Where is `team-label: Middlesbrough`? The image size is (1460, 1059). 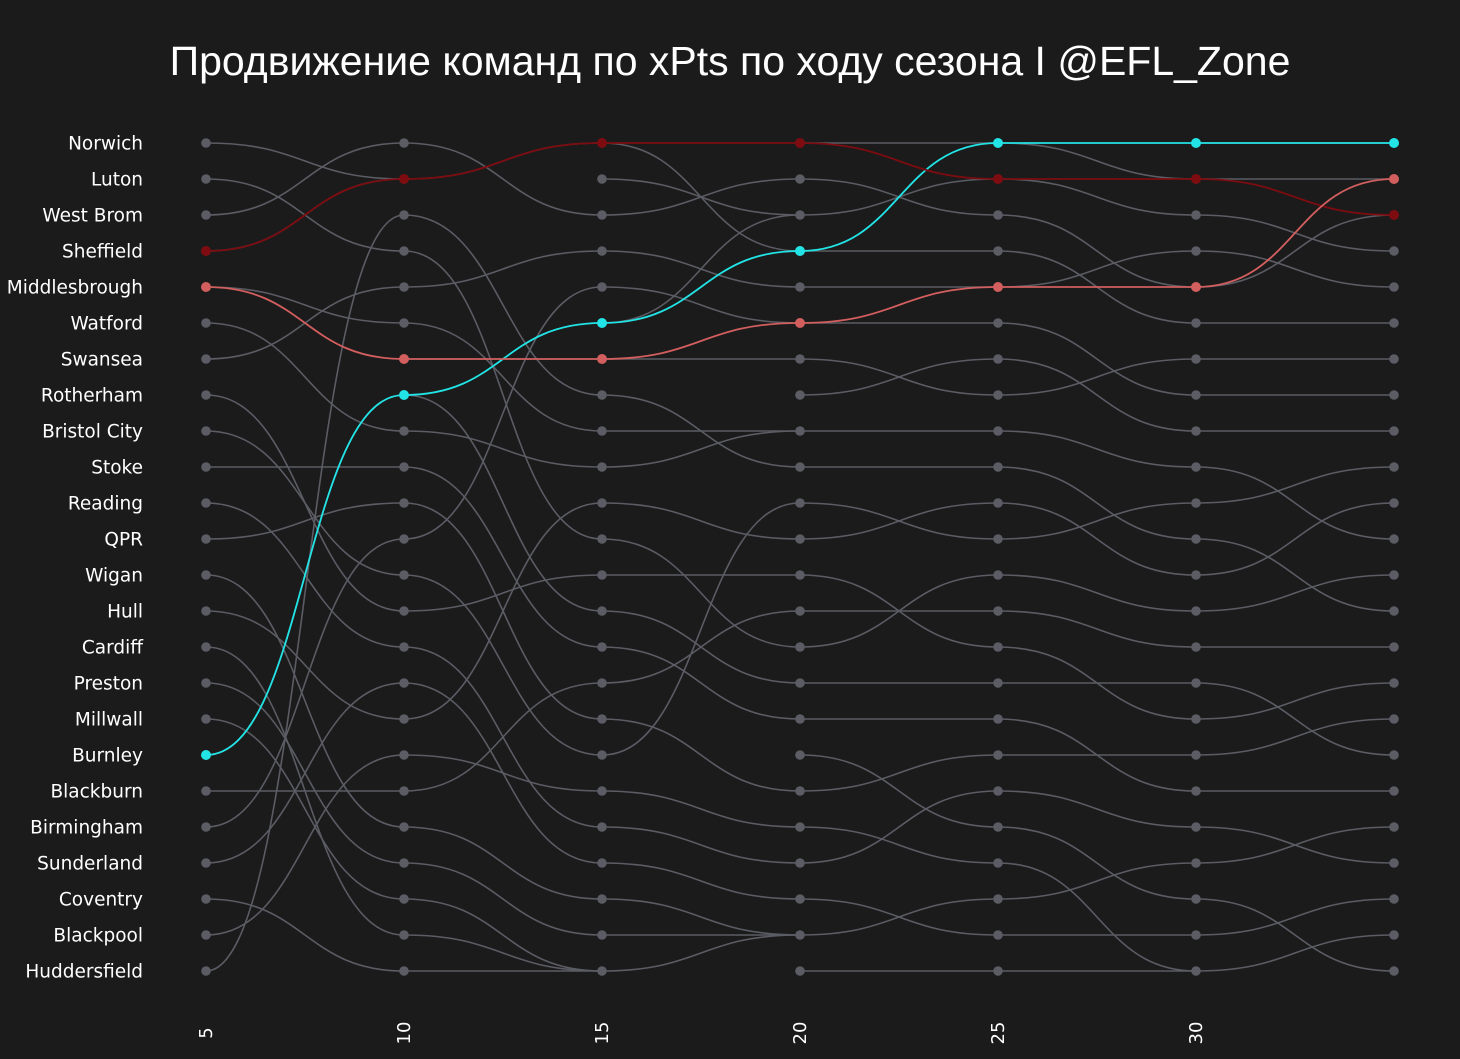 team-label: Middlesbrough is located at coordinates (75, 288).